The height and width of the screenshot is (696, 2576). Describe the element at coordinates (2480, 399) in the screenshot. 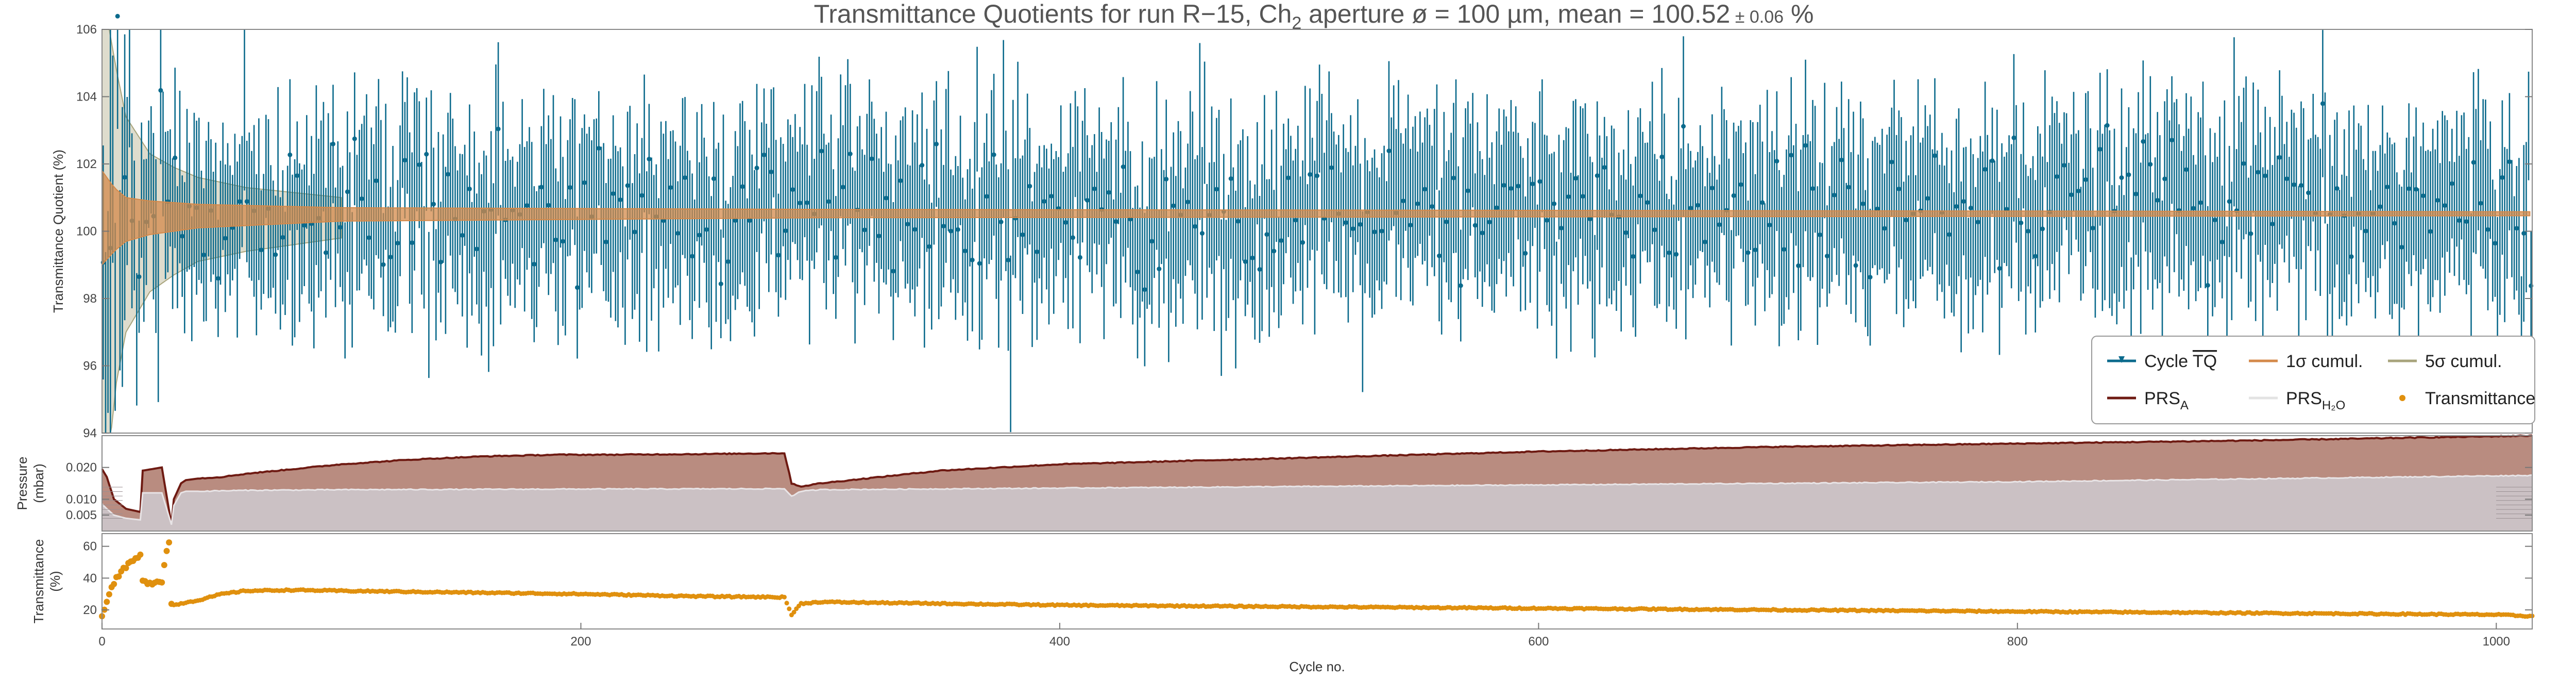

I see `legend-label: Transmittance` at that location.